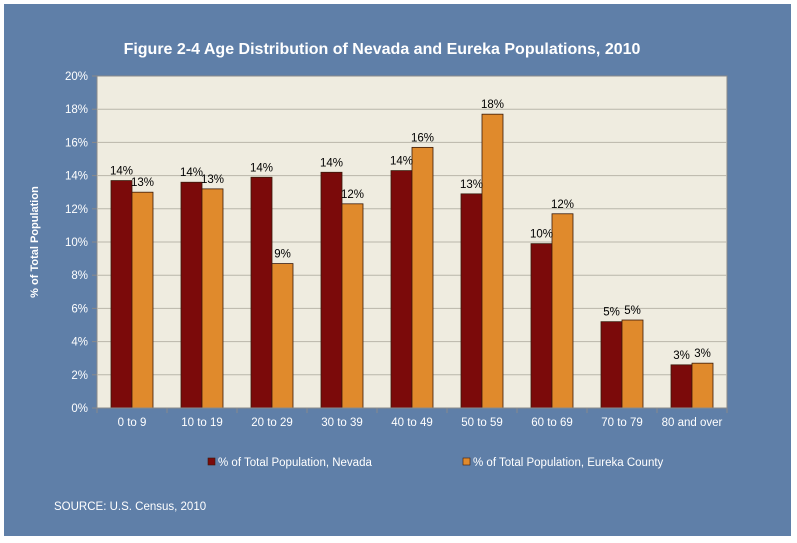 The image size is (797, 543). What do you see at coordinates (412, 423) in the screenshot?
I see `x-tick-label: 40 to 49` at bounding box center [412, 423].